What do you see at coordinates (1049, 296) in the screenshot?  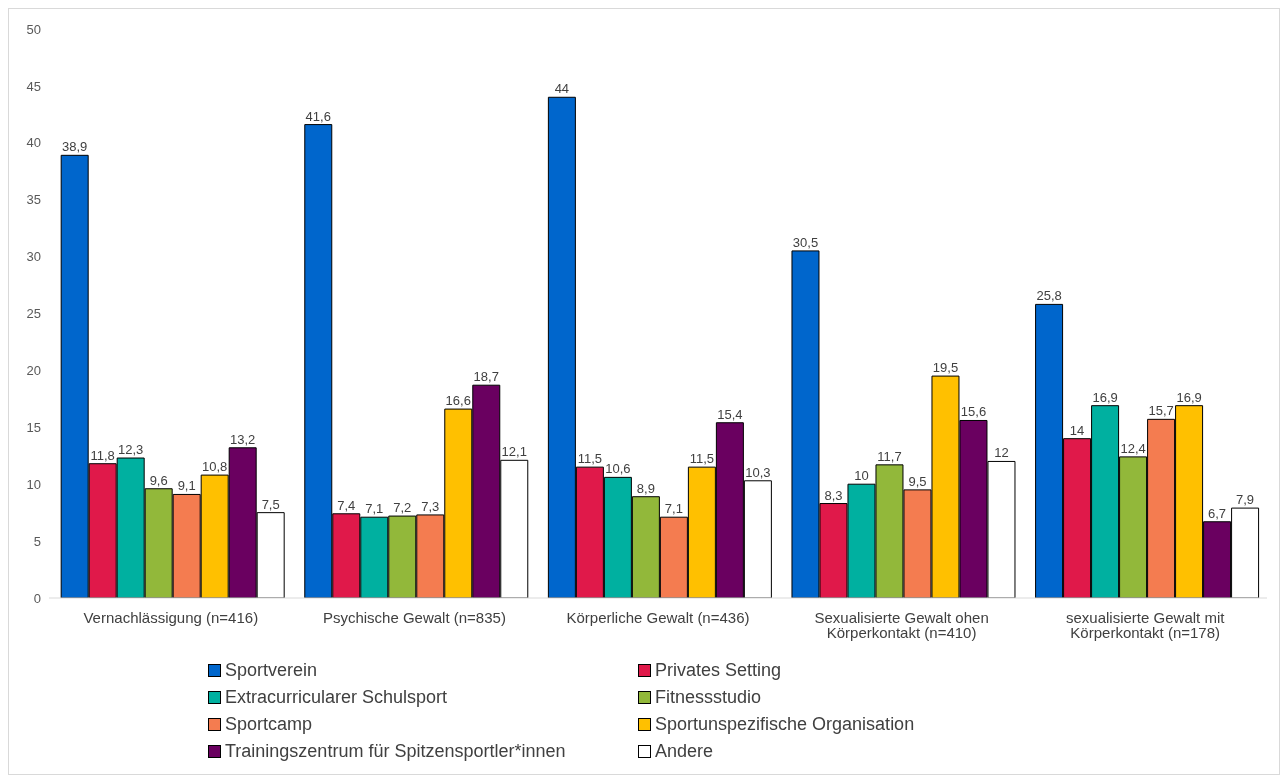 I see `data-label: 25,8` at bounding box center [1049, 296].